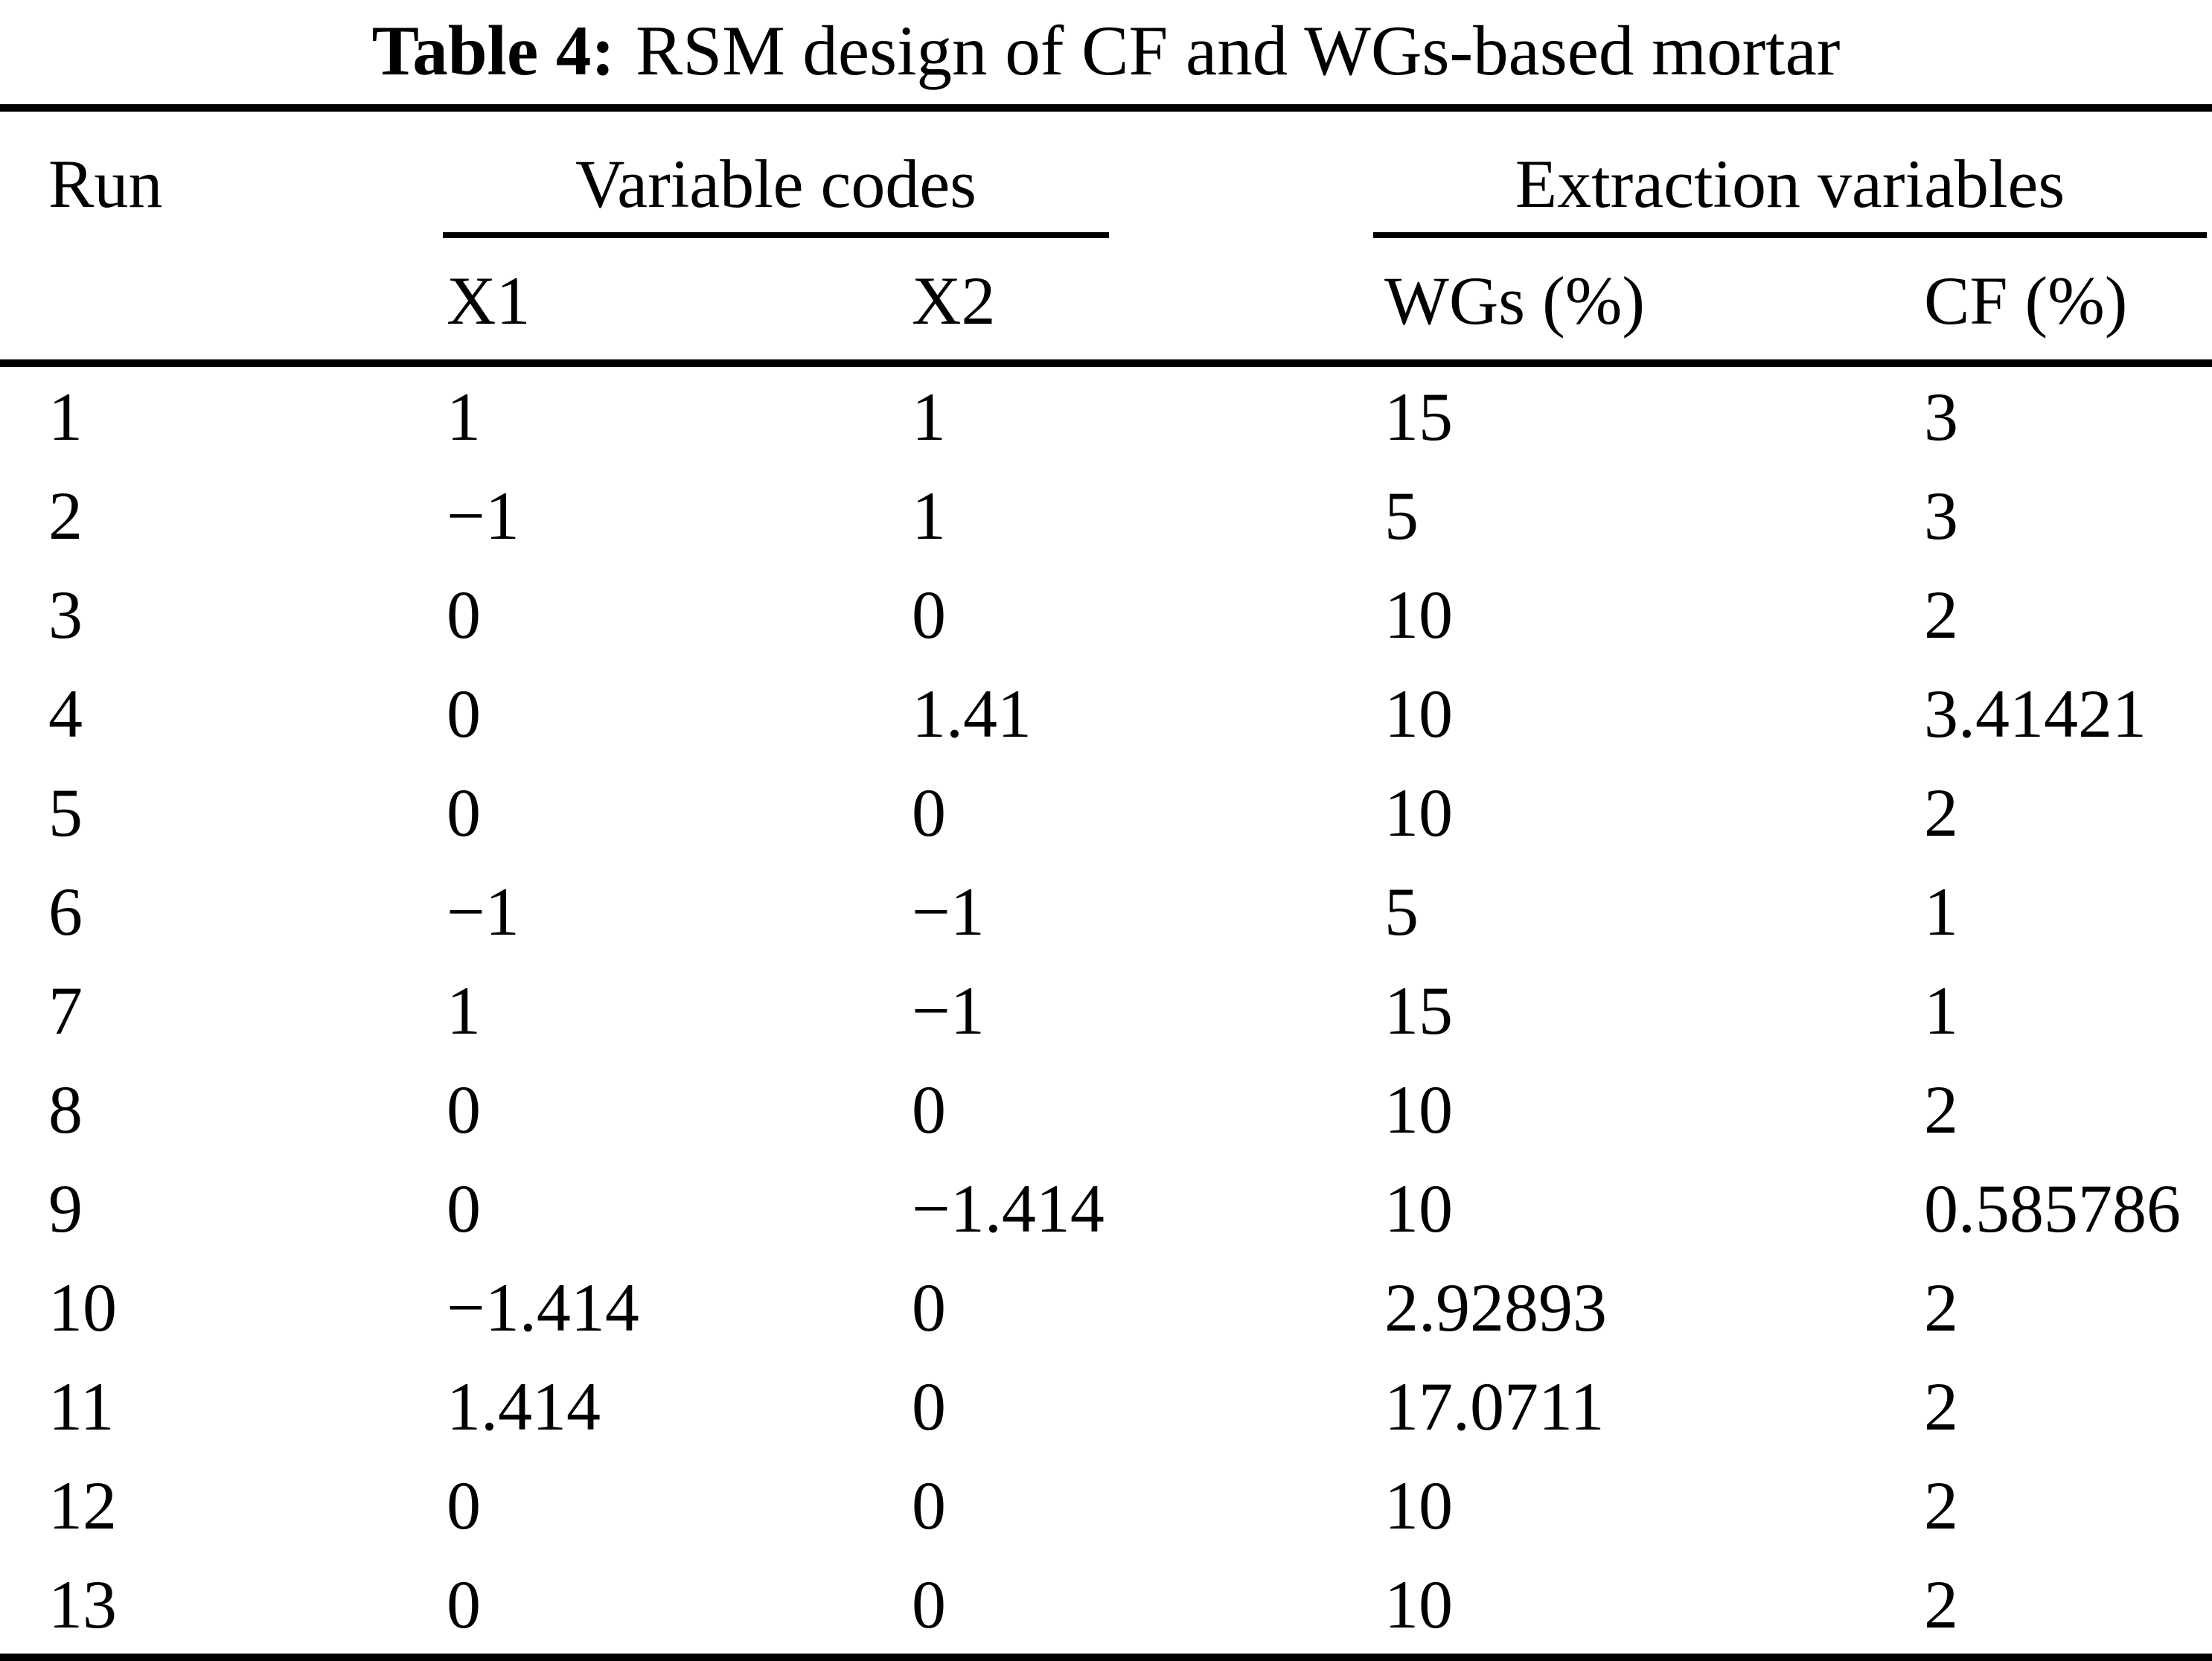 This screenshot has width=2212, height=1661. I want to click on header-wgs: WGs (%), so click(1639, 302).